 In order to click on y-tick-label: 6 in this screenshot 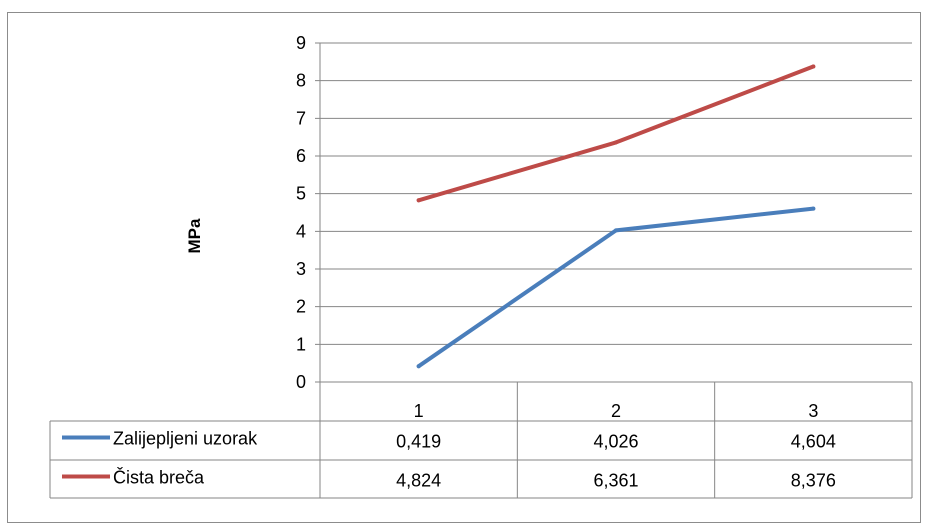, I will do `click(301, 156)`.